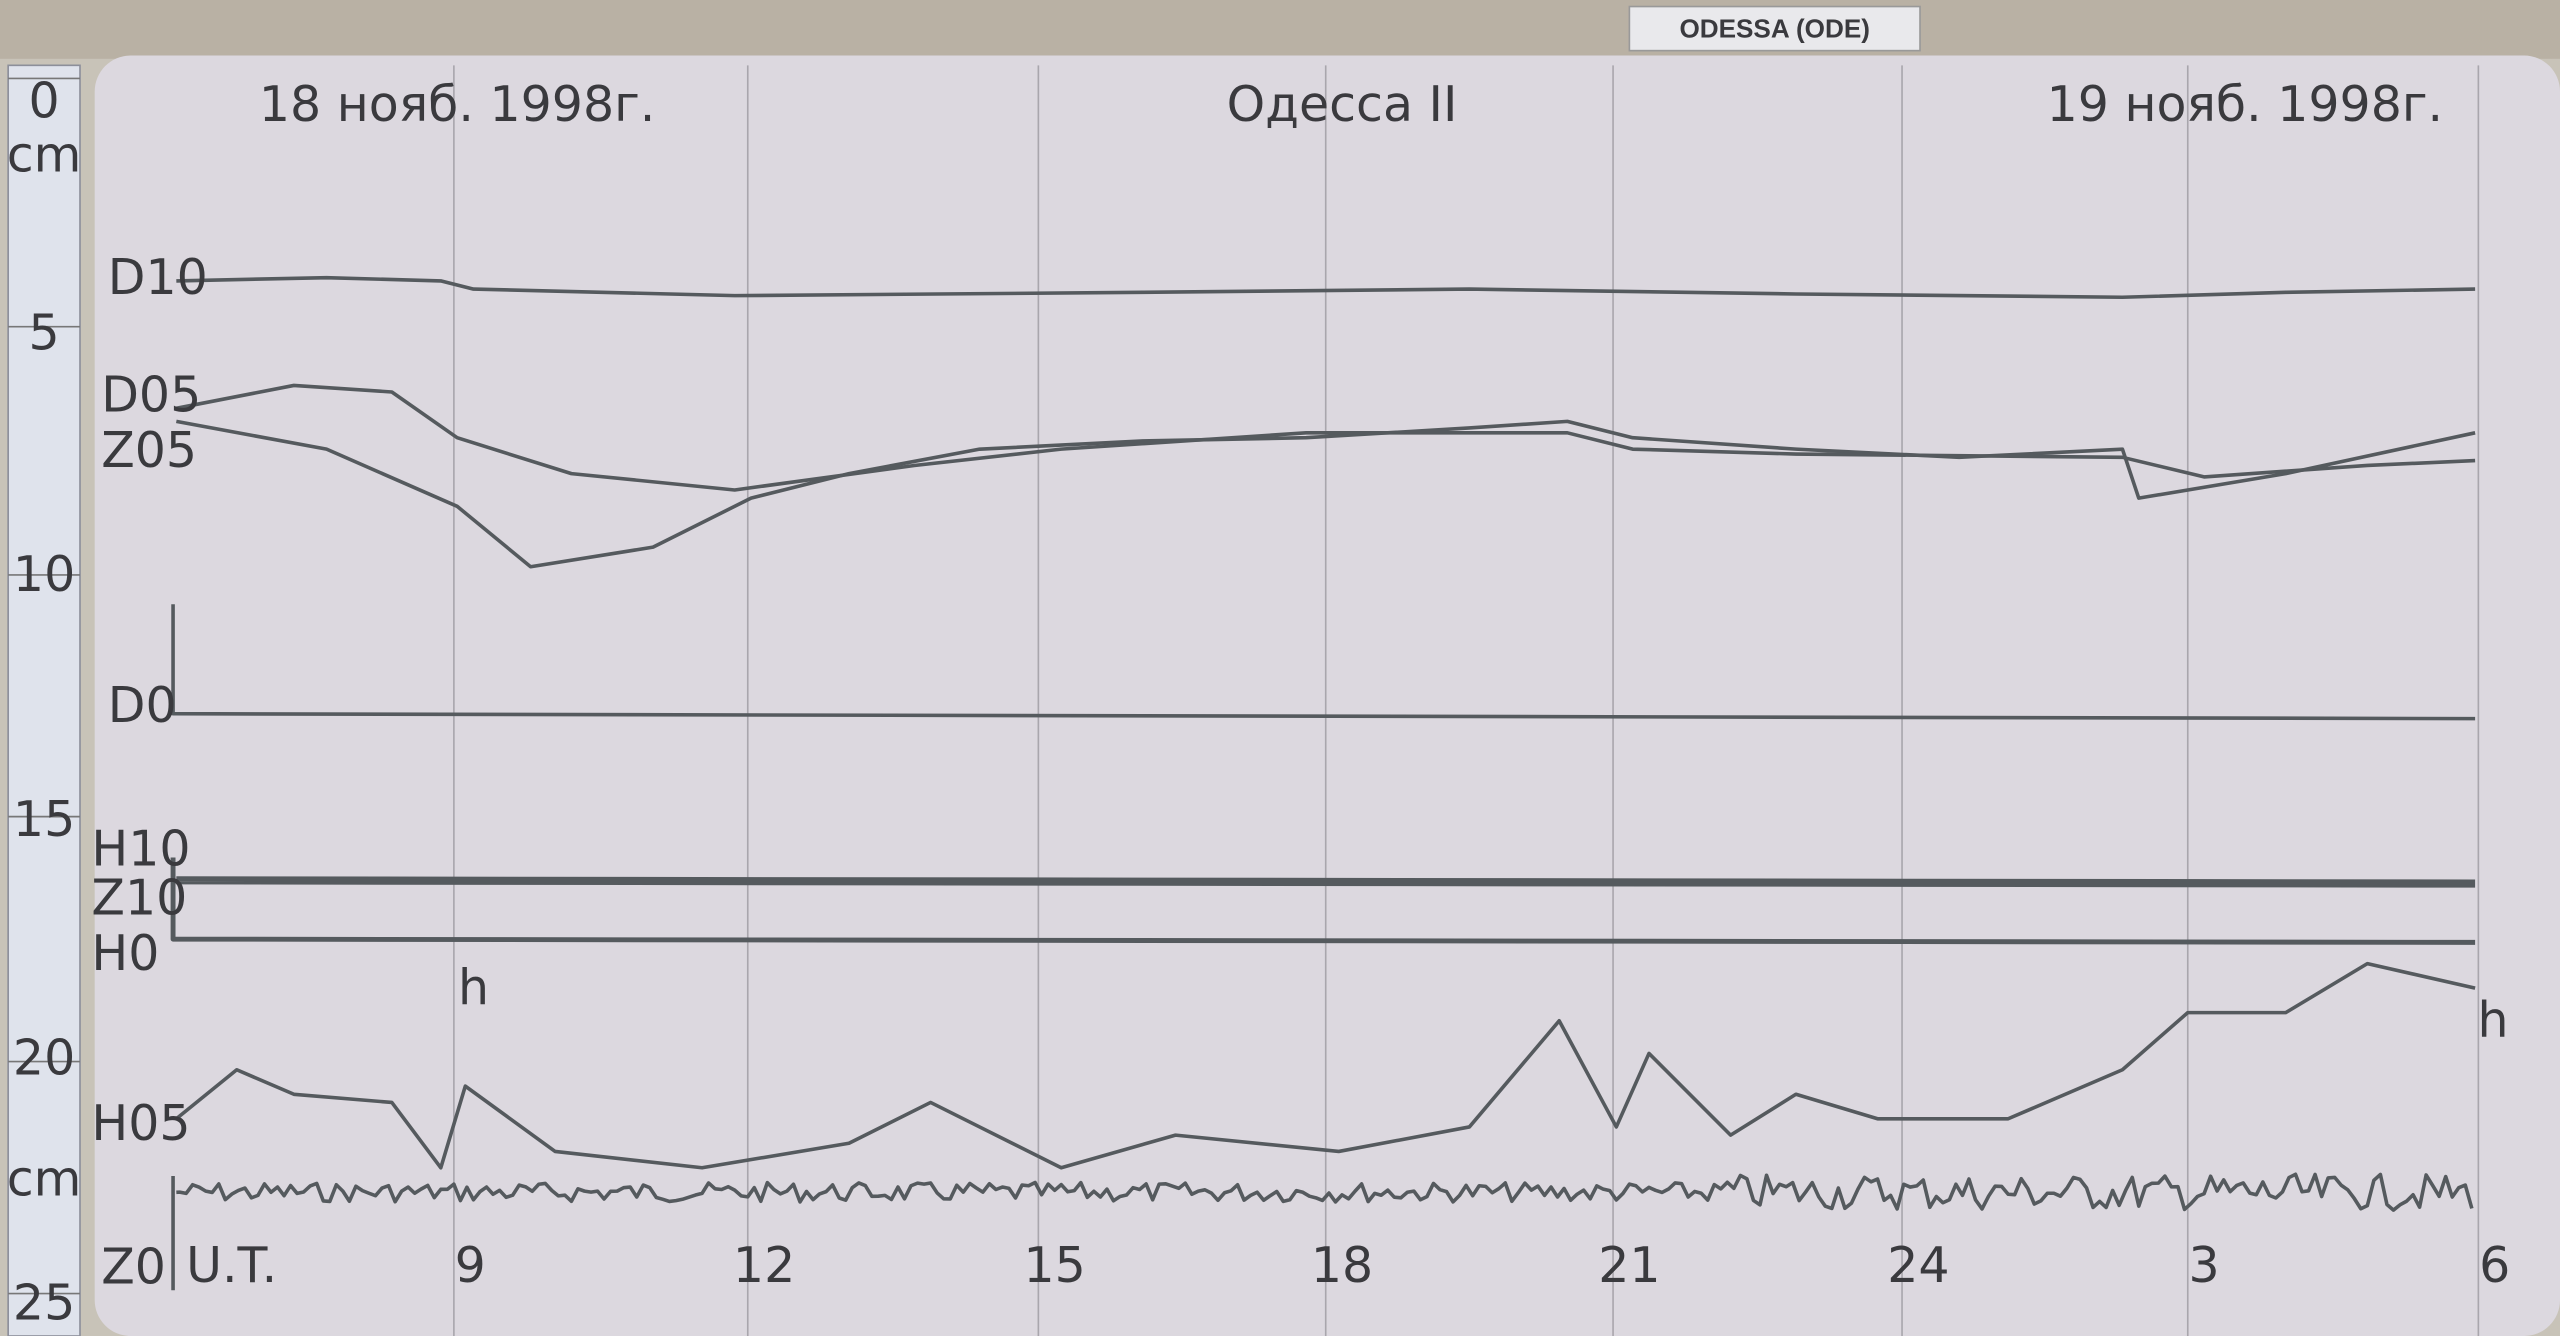  I want to click on trace-h05, so click(1325, 1065).